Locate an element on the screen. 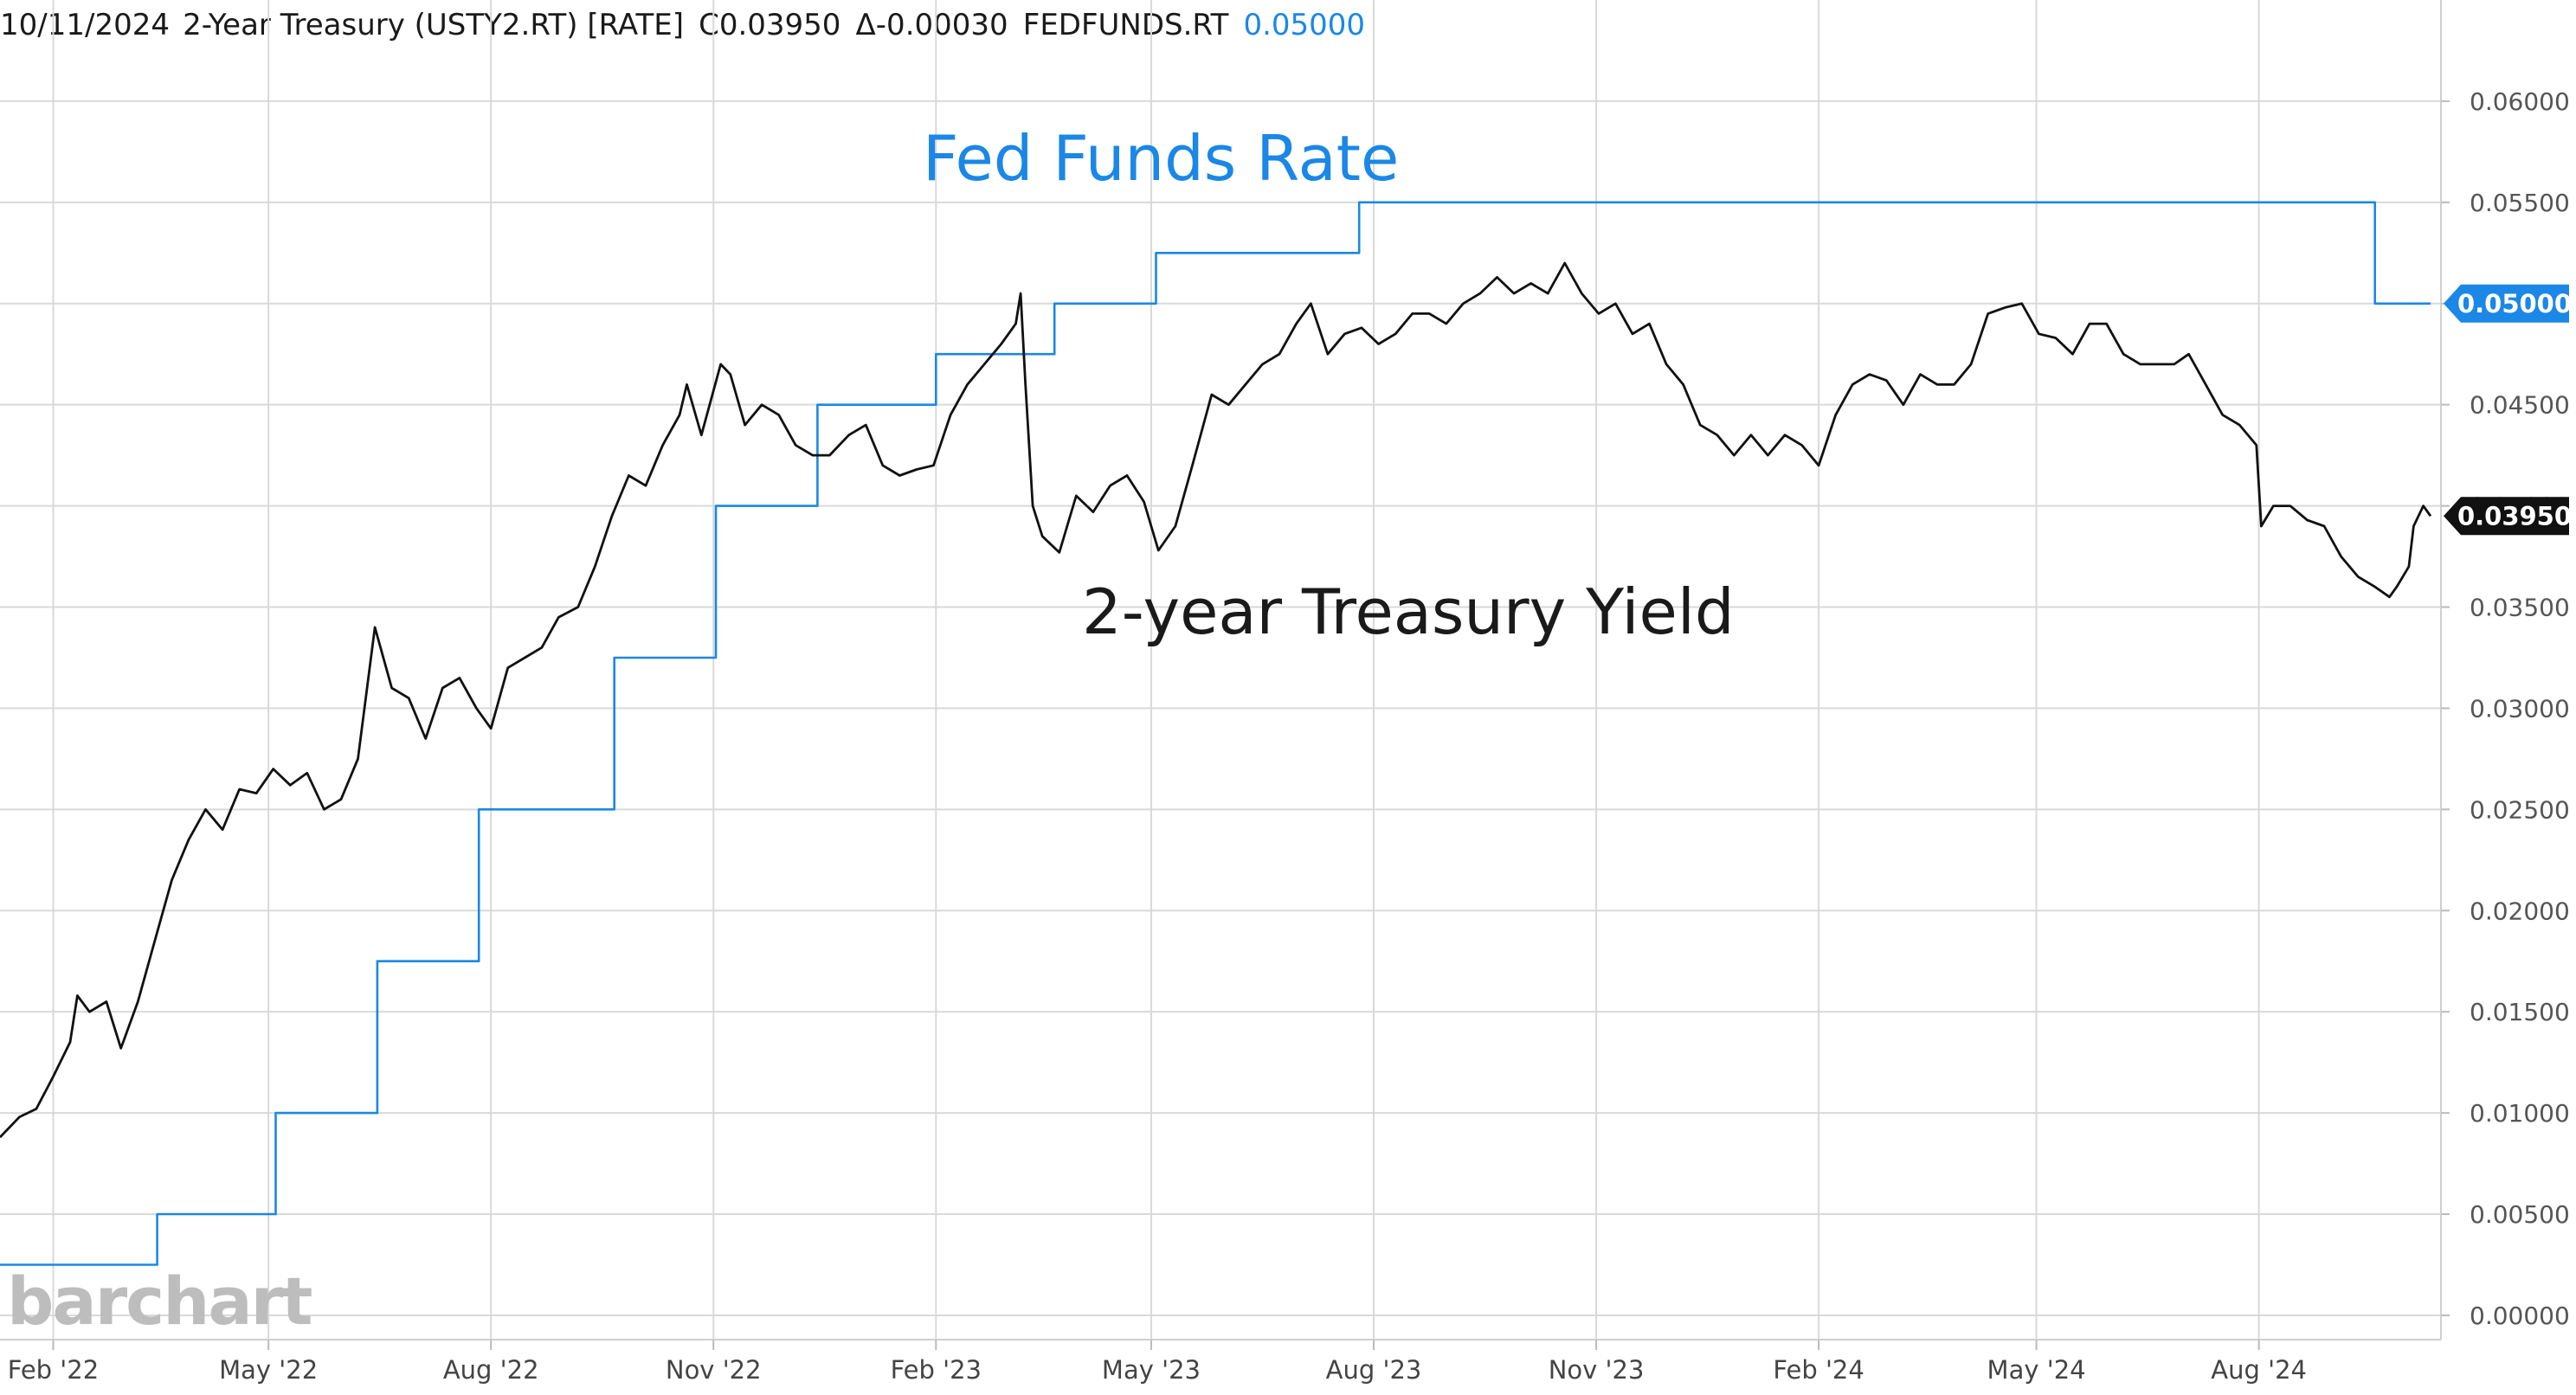 This screenshot has height=1395, width=2576. y-tick-label: 0.04500 is located at coordinates (2520, 405).